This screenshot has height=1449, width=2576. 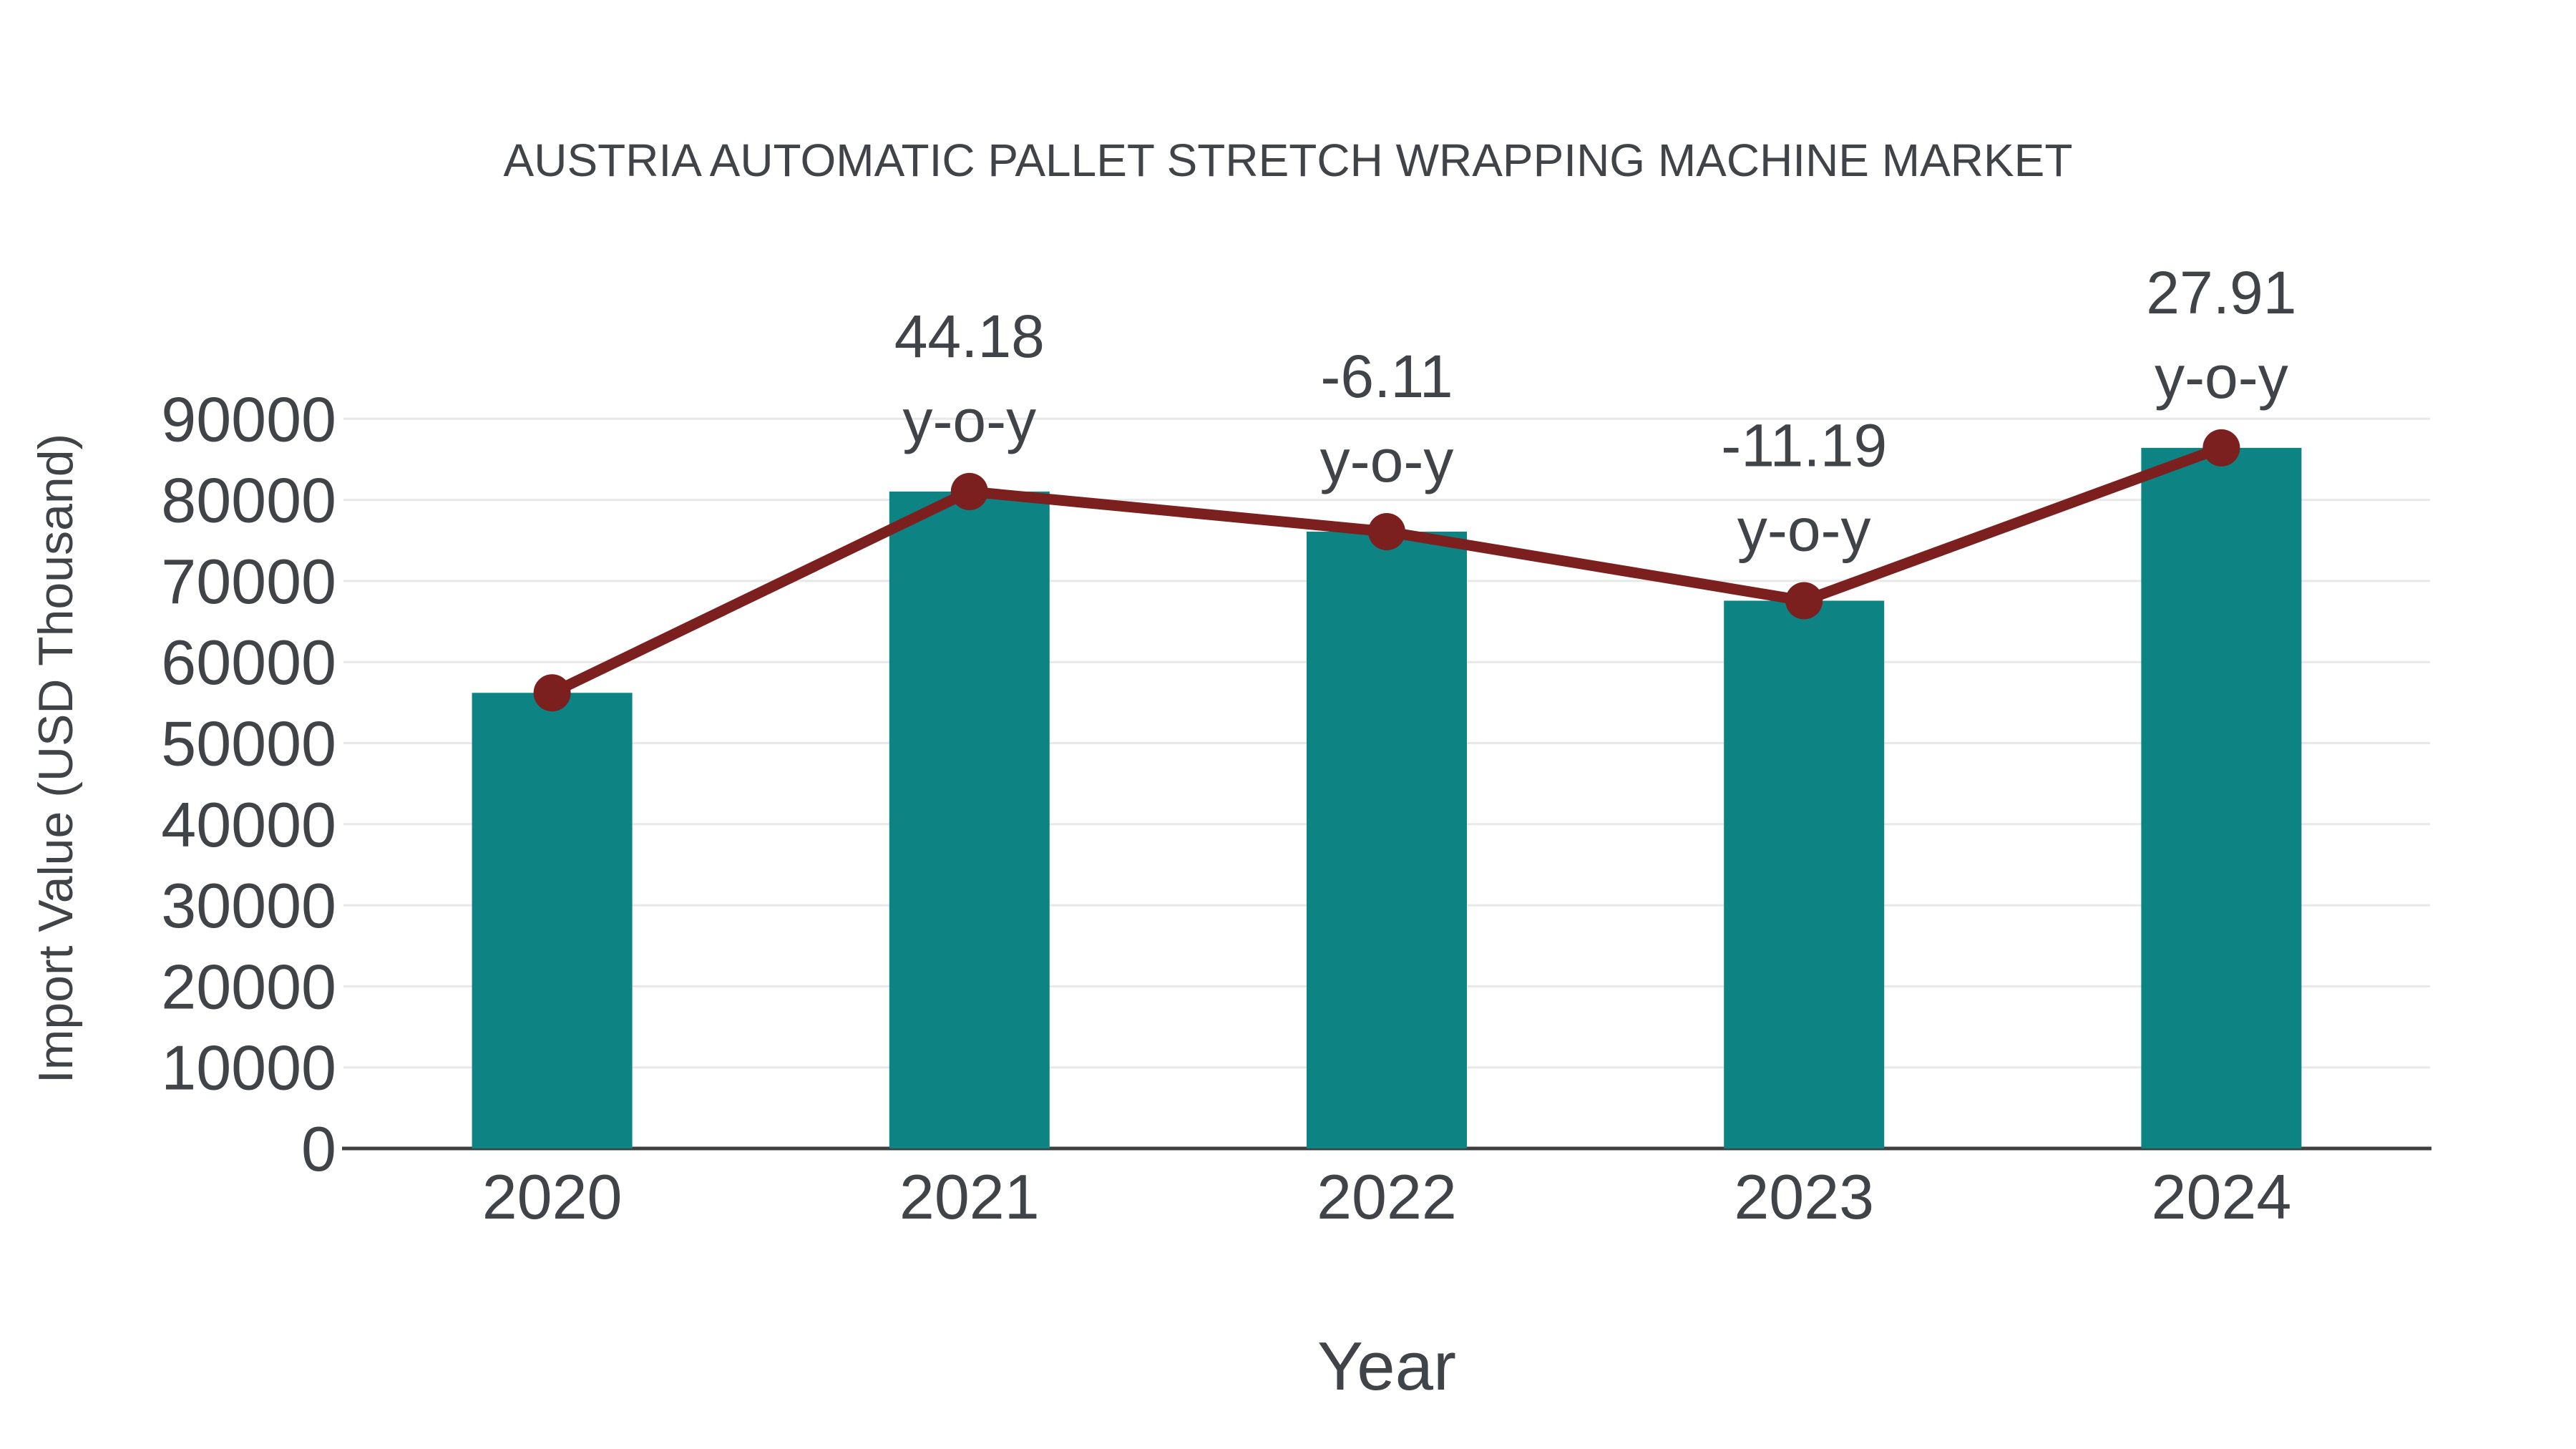 I want to click on annotation-suffix-2021: y-o-y, so click(x=969, y=420).